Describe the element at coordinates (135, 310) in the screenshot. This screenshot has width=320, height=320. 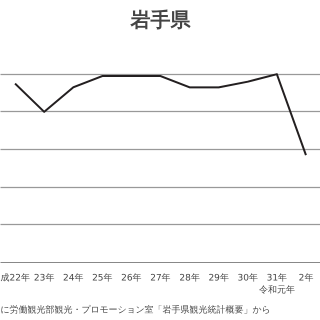
I see `text: に労働観光部観光・プロモーション室「岩手県観光統計概要」から` at that location.